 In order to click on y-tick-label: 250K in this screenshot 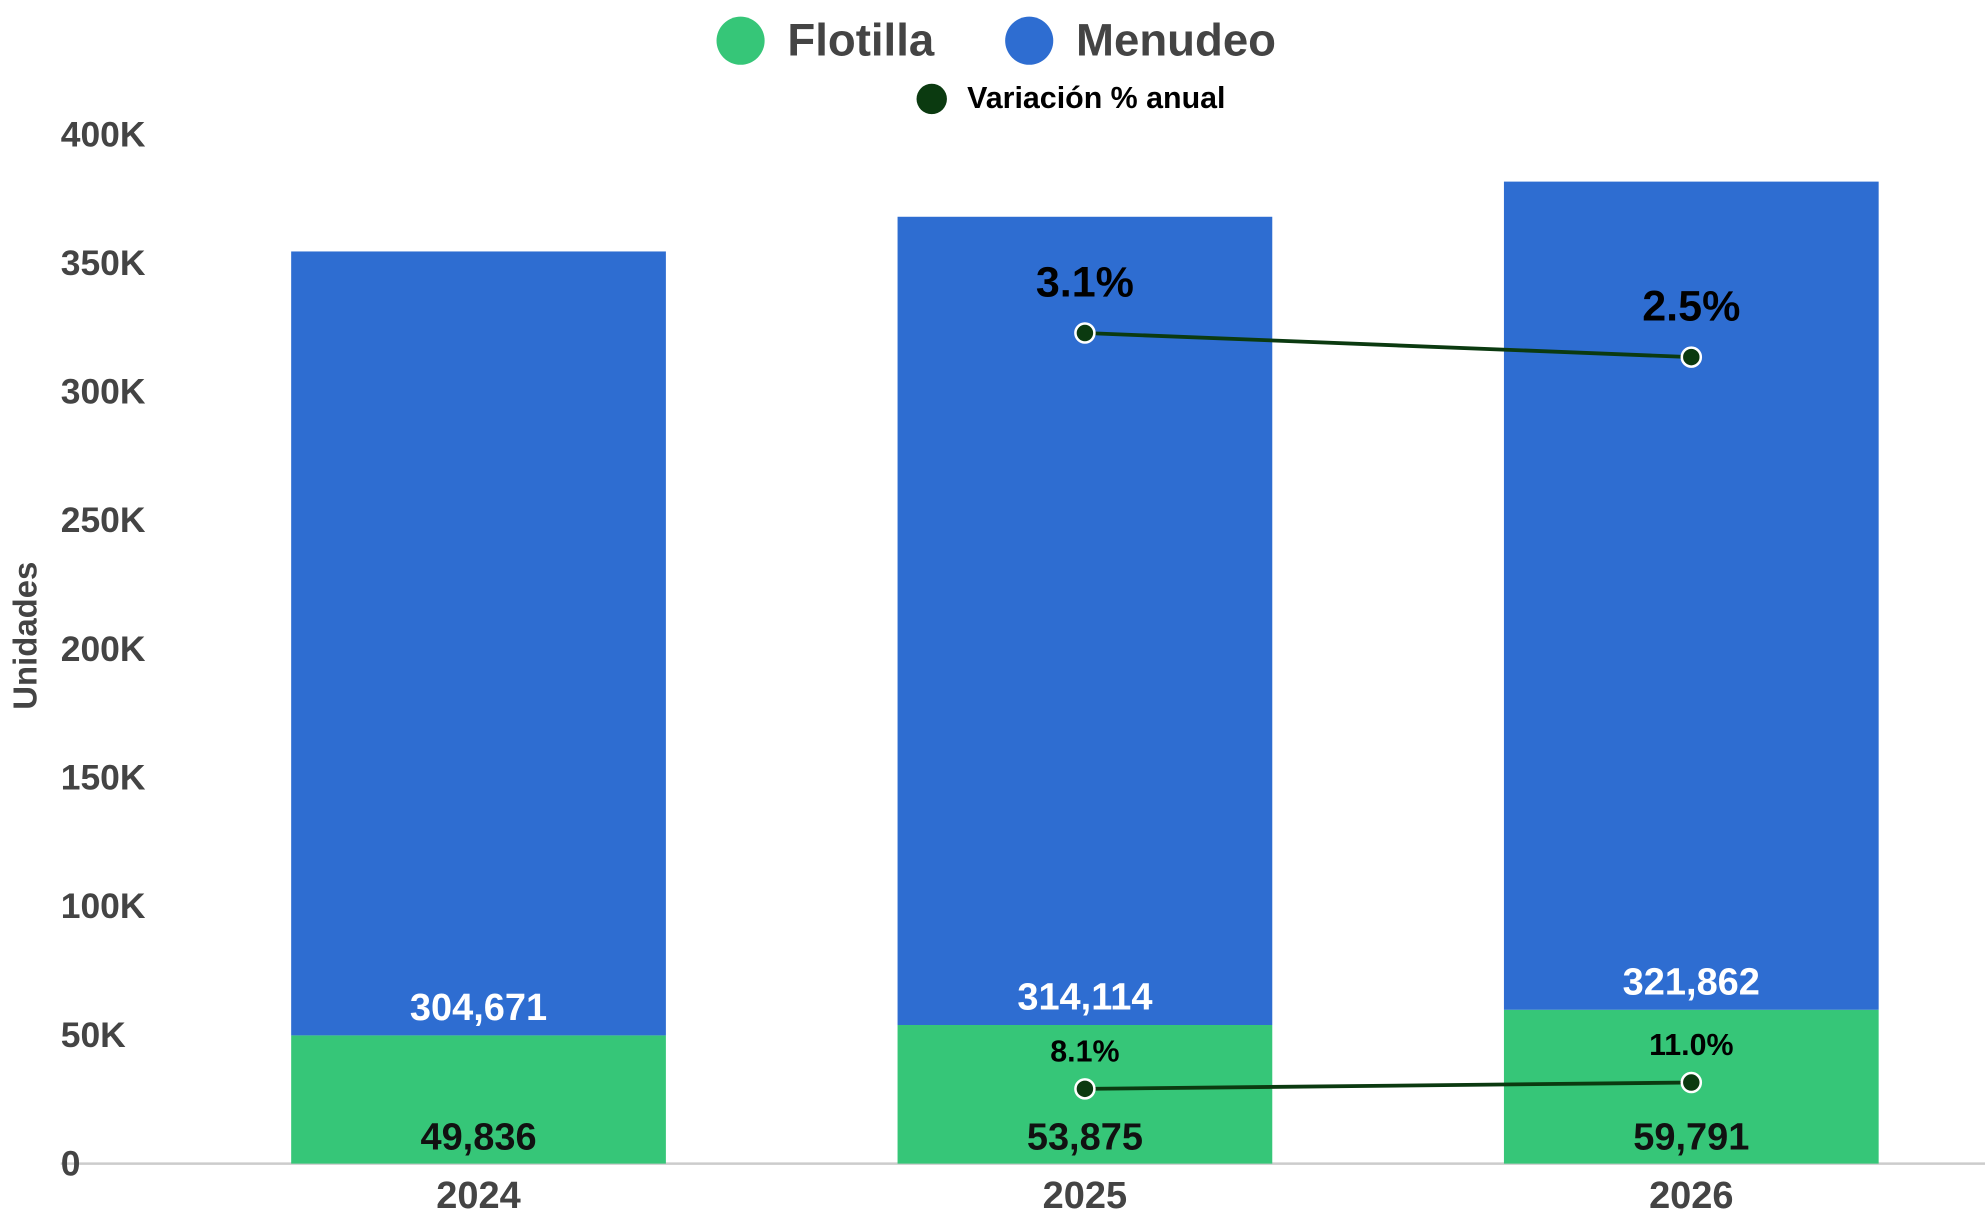, I will do `click(103, 520)`.